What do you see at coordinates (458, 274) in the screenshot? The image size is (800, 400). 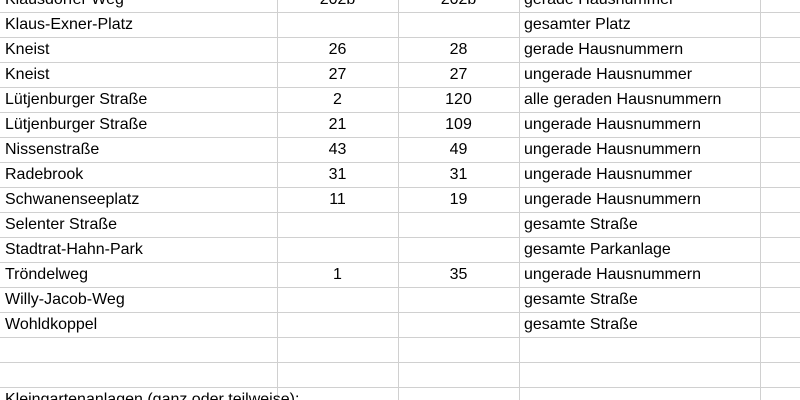 I see `cell: 35` at bounding box center [458, 274].